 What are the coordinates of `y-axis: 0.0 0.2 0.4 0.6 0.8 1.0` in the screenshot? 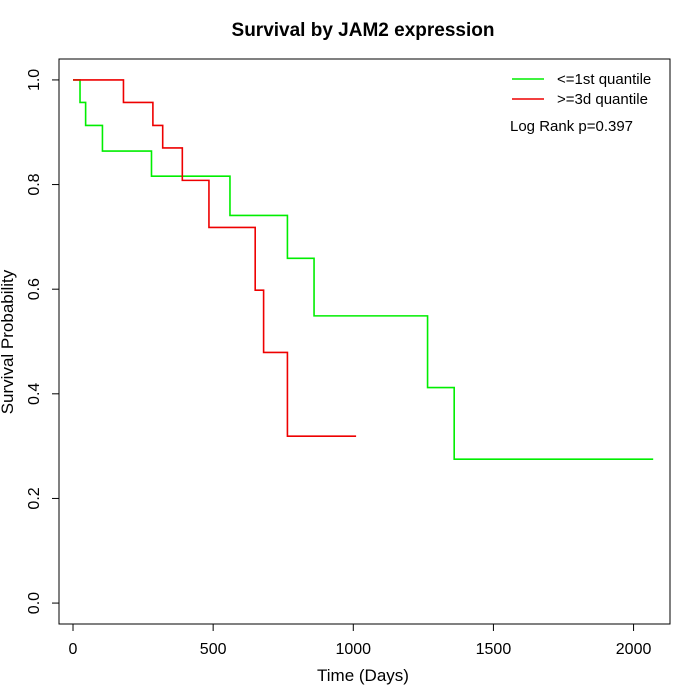 It's located at (43, 341).